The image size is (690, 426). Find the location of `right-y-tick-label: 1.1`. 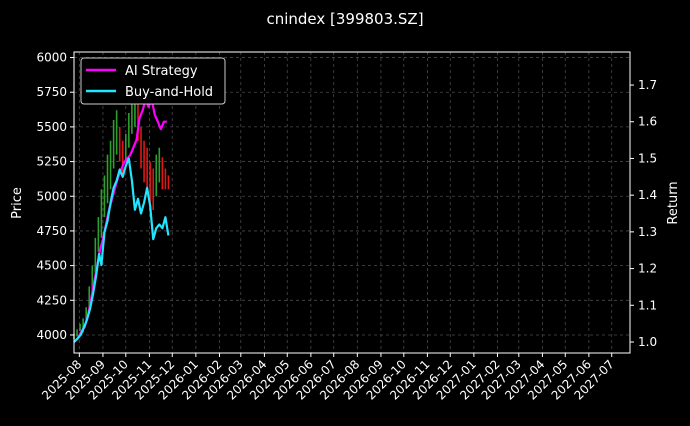

right-y-tick-label: 1.1 is located at coordinates (647, 305).